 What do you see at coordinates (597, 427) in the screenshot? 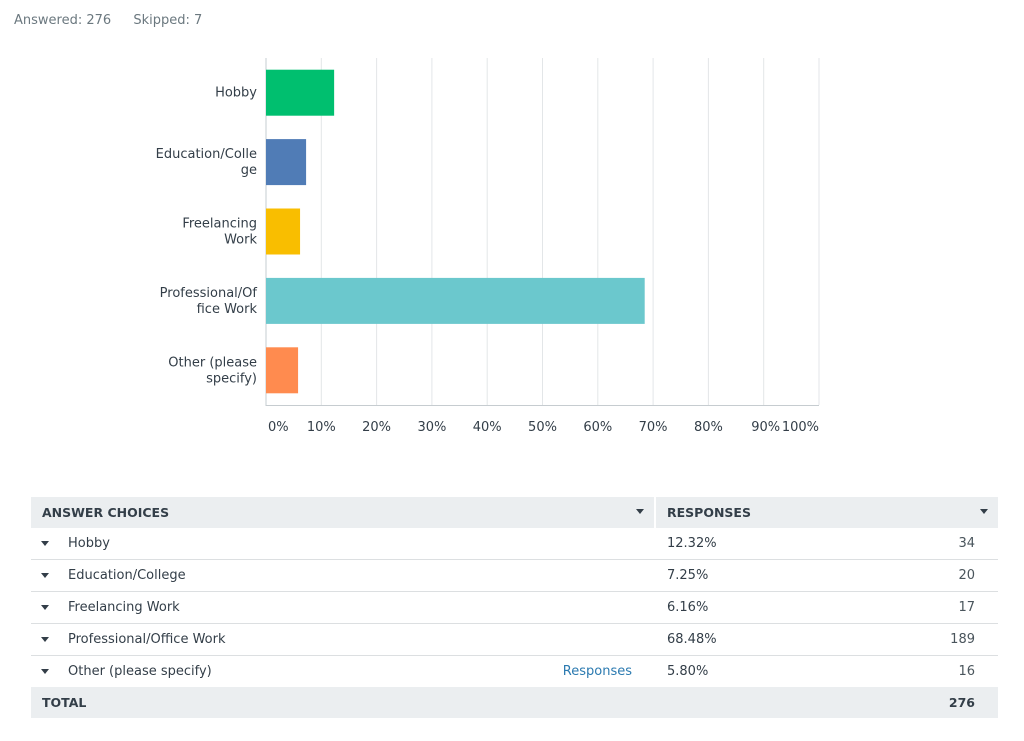
I see `x-tick-label: 60%` at bounding box center [597, 427].